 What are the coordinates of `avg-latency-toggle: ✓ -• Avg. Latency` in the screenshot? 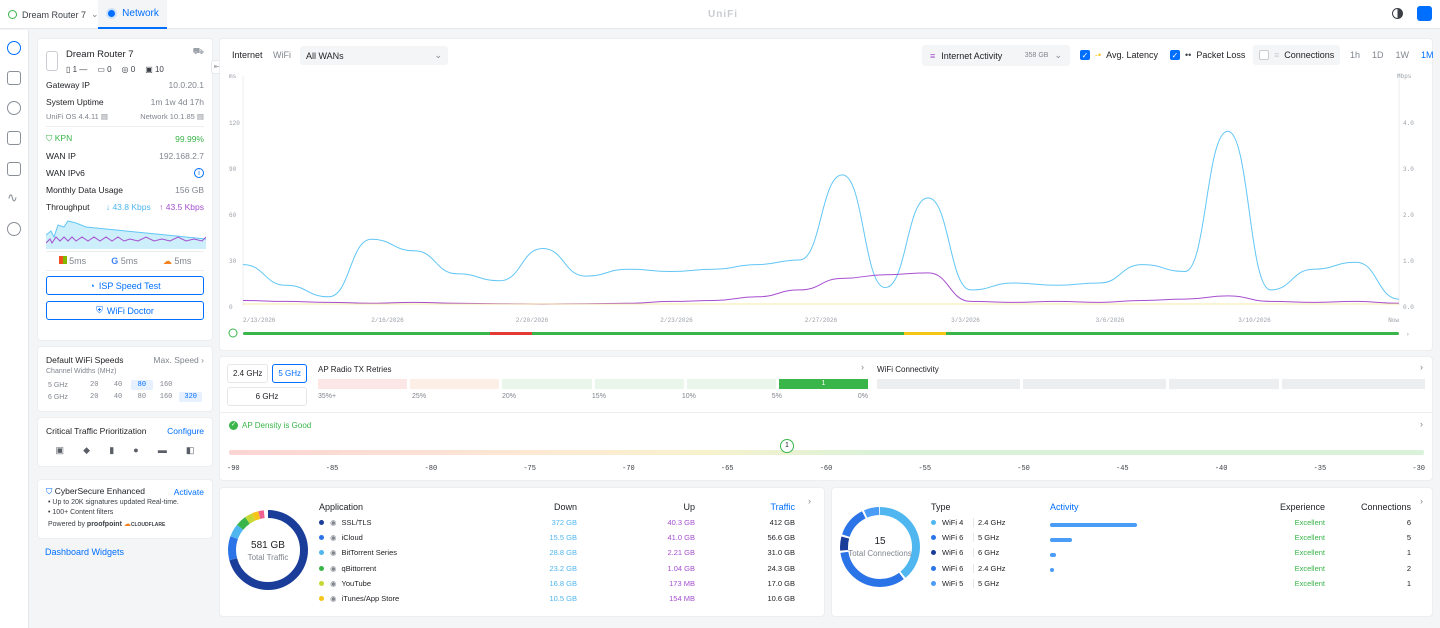 It's located at (1119, 55).